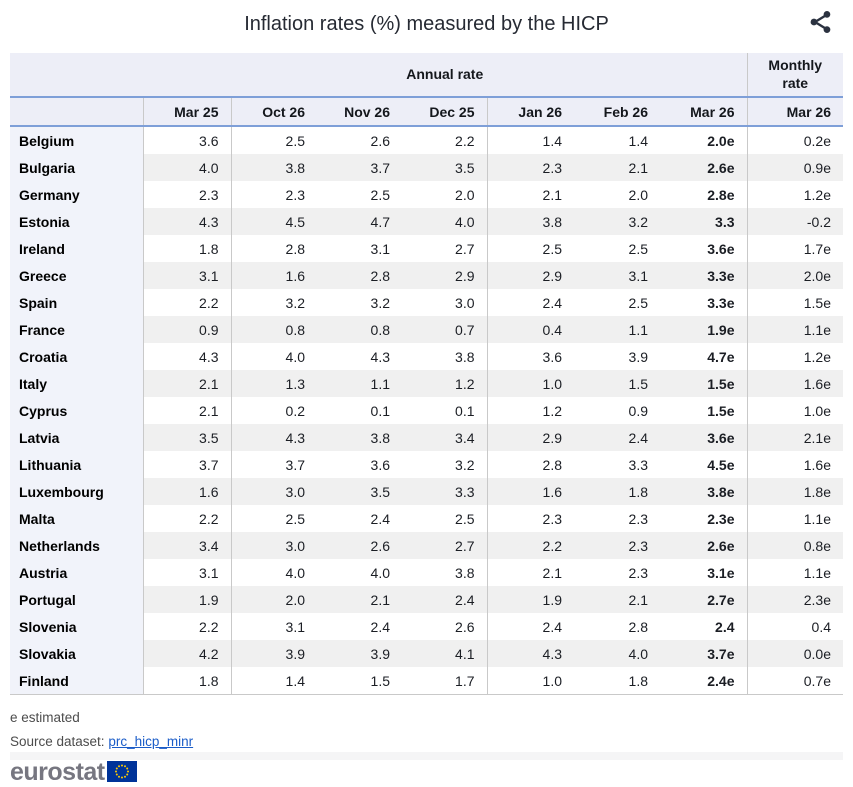  I want to click on cell-annual: 4.2, so click(187, 653).